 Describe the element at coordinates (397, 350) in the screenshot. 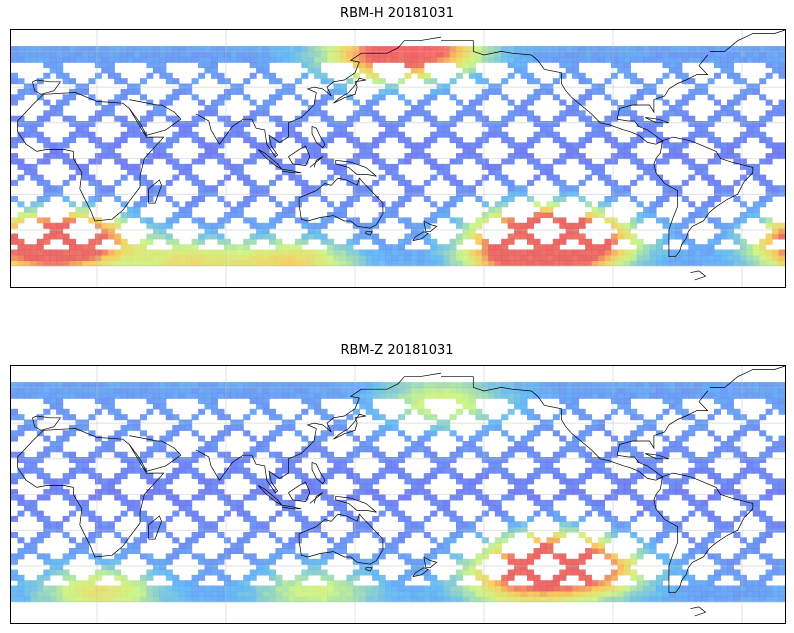

I see `panel-title-rbm-z: RBM-Z 20181031` at that location.